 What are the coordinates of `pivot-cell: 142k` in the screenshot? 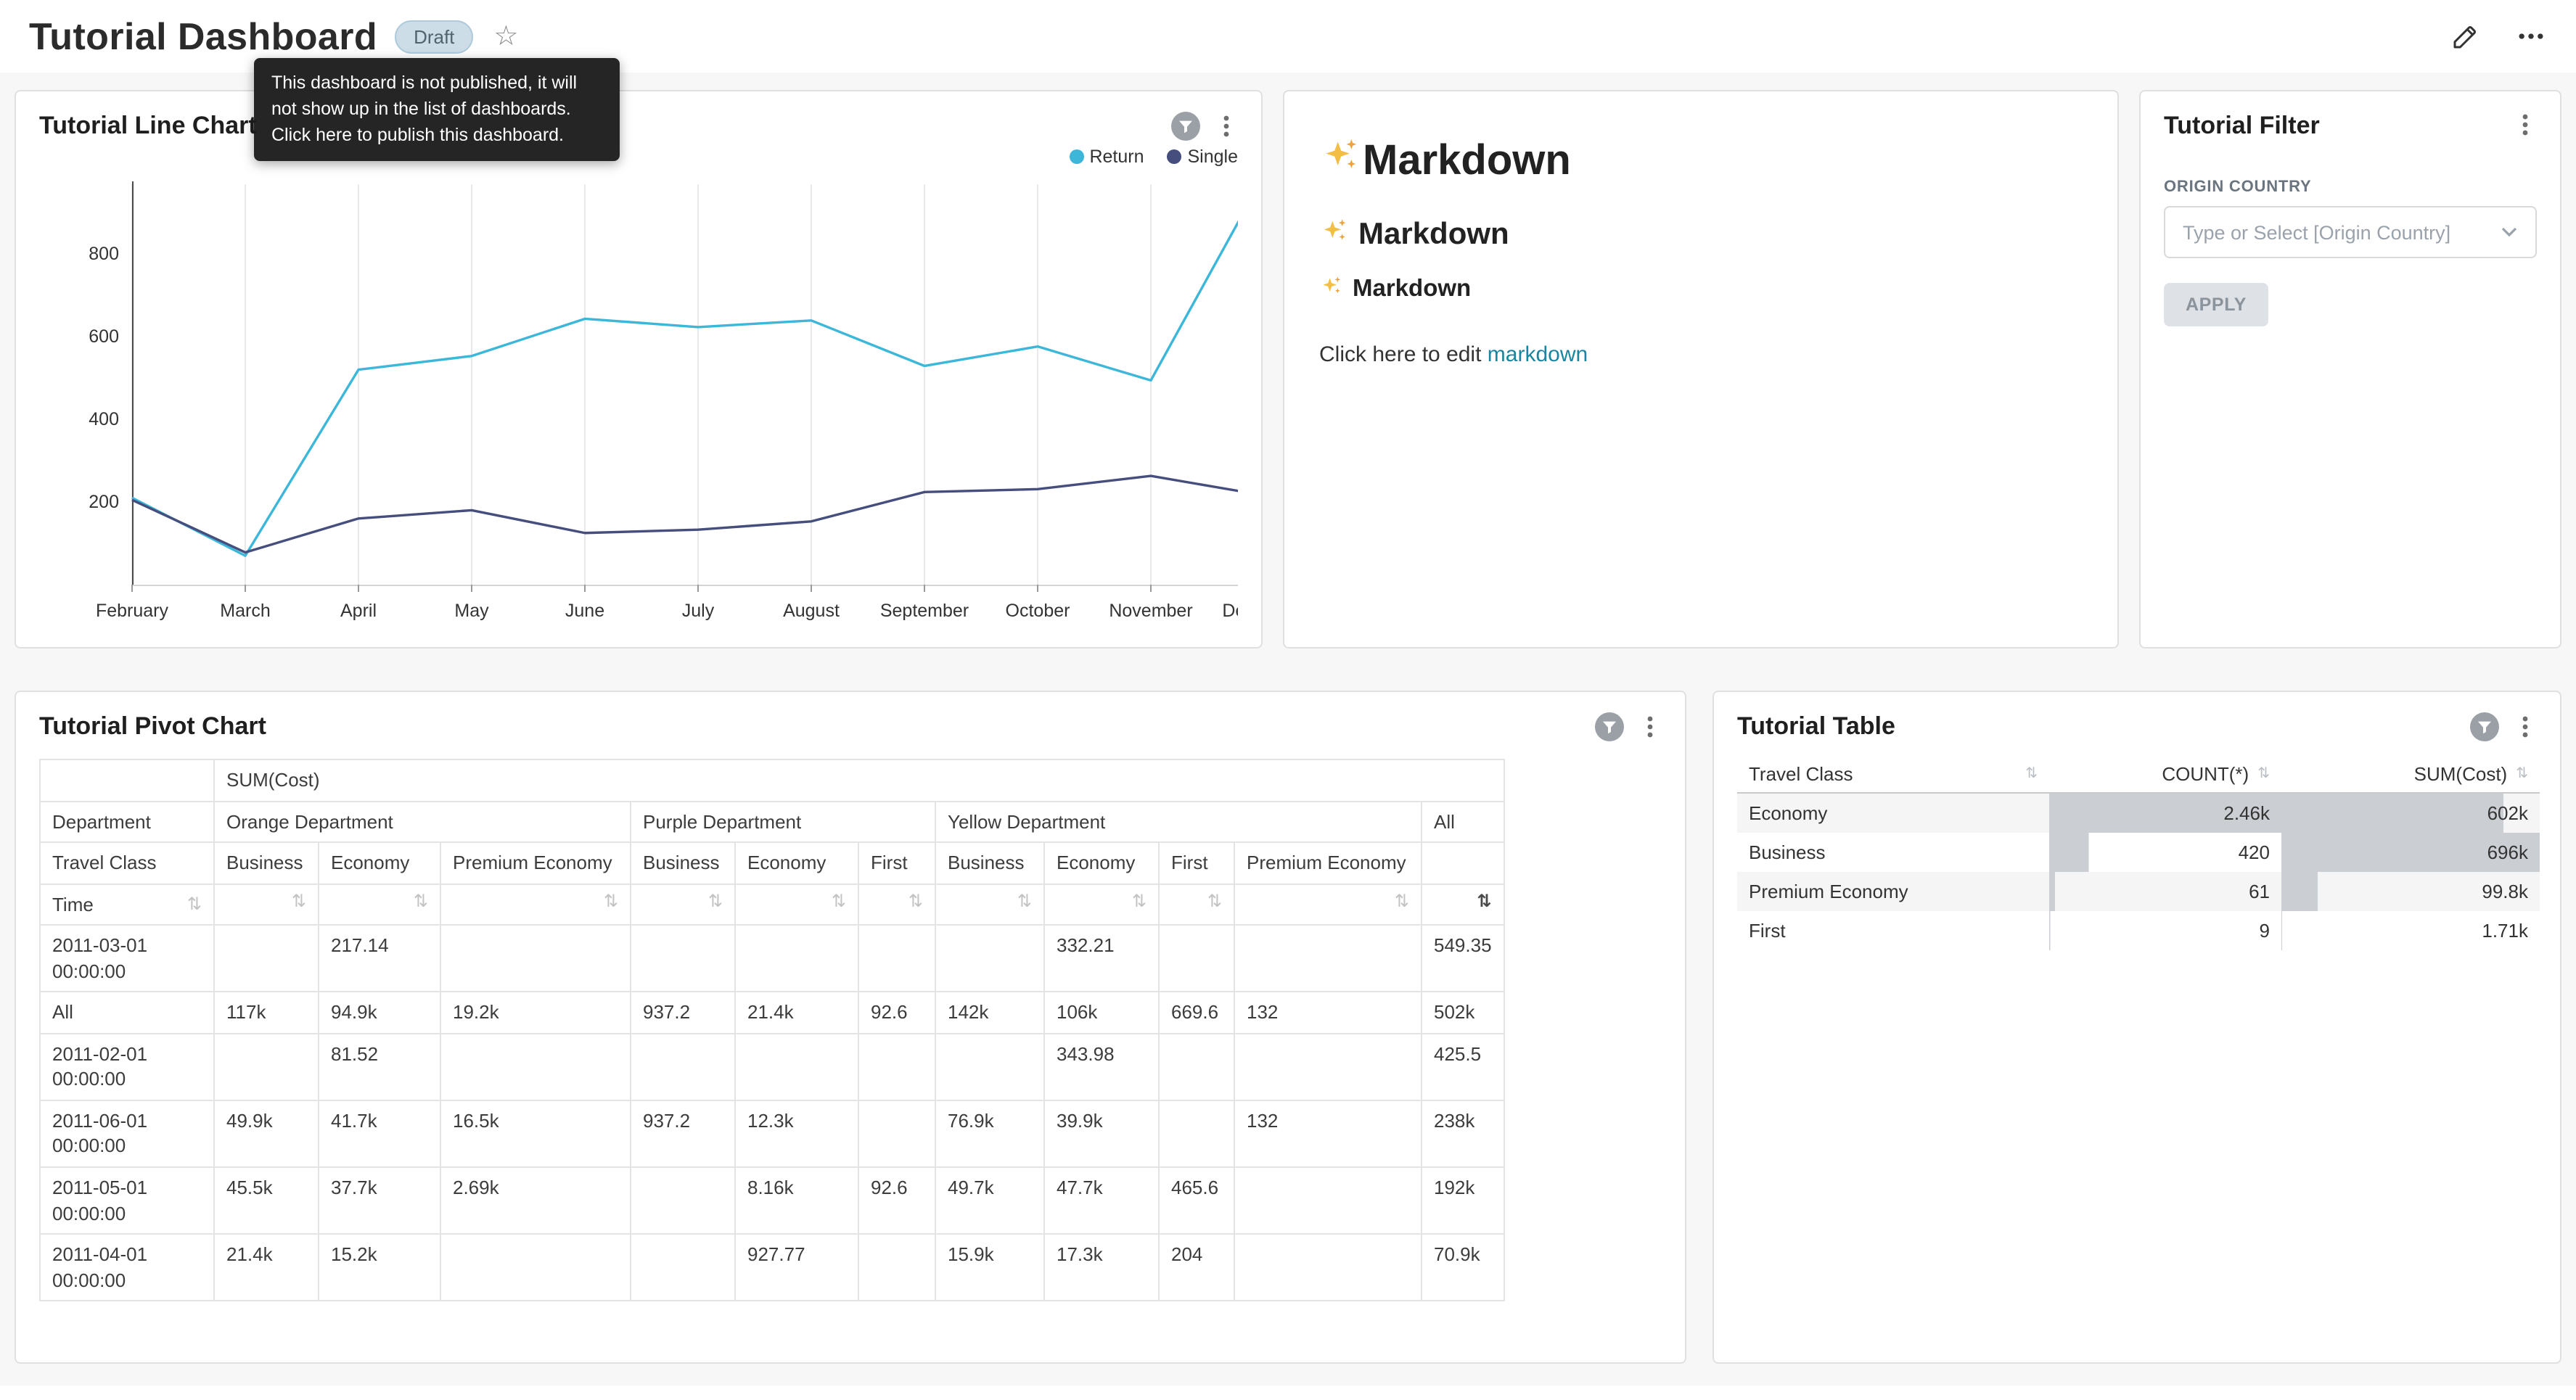 It's located at (990, 1012).